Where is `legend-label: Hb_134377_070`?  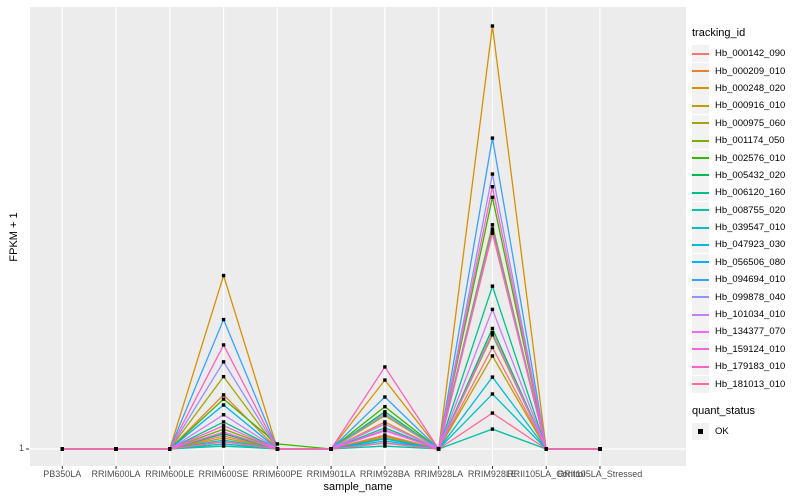 legend-label: Hb_134377_070 is located at coordinates (750, 332).